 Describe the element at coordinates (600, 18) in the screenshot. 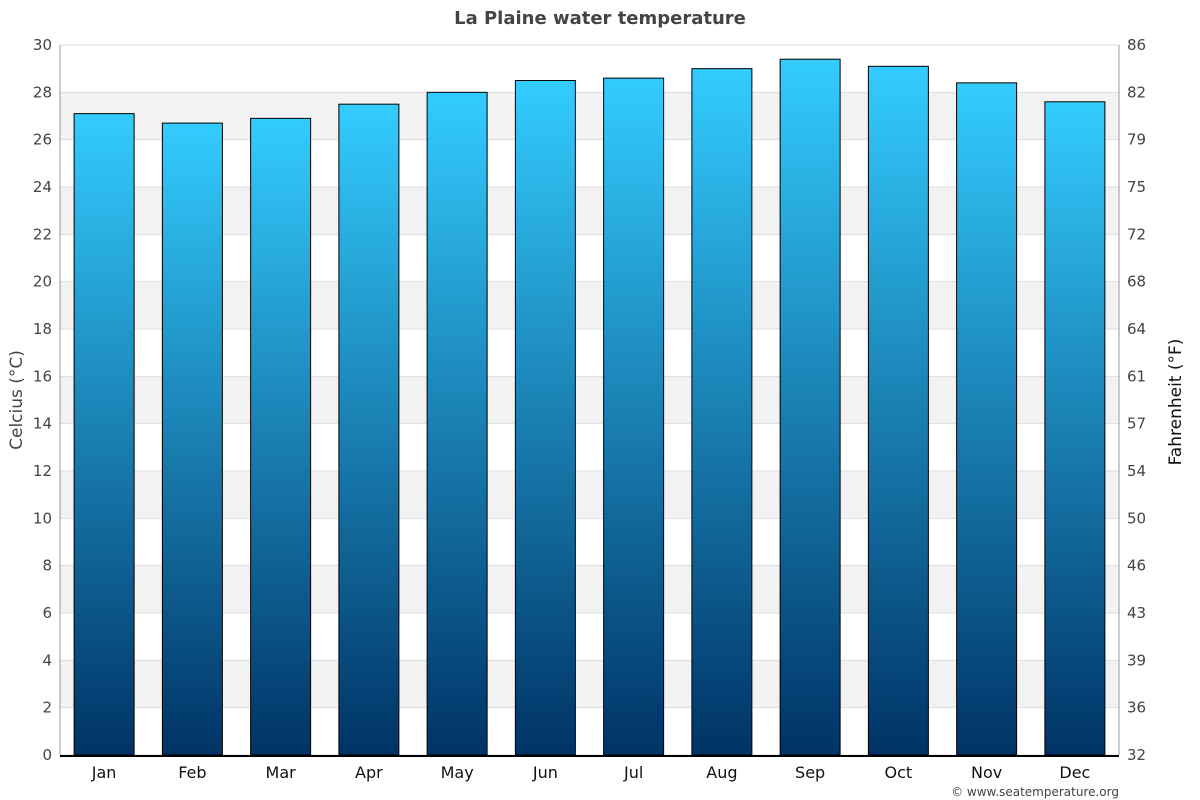

I see `chart-title: La Plaine water temperature` at that location.